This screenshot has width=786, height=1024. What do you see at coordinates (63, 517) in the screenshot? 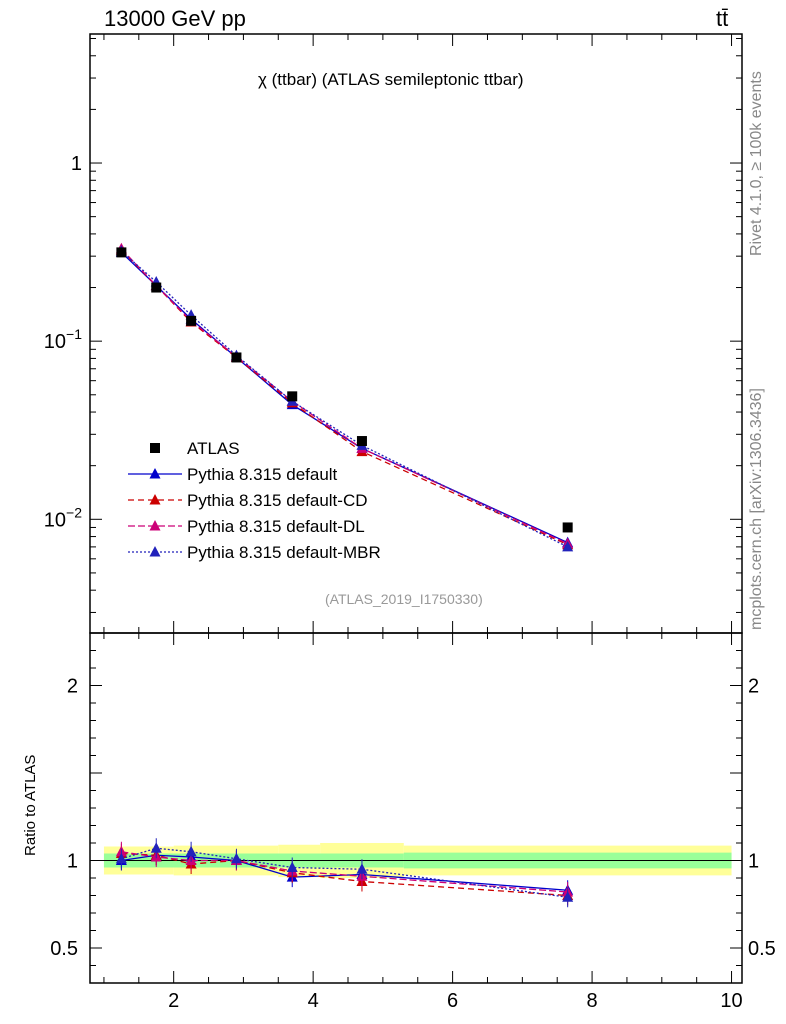
I see `y-tick-label: 10⁻²` at bounding box center [63, 517].